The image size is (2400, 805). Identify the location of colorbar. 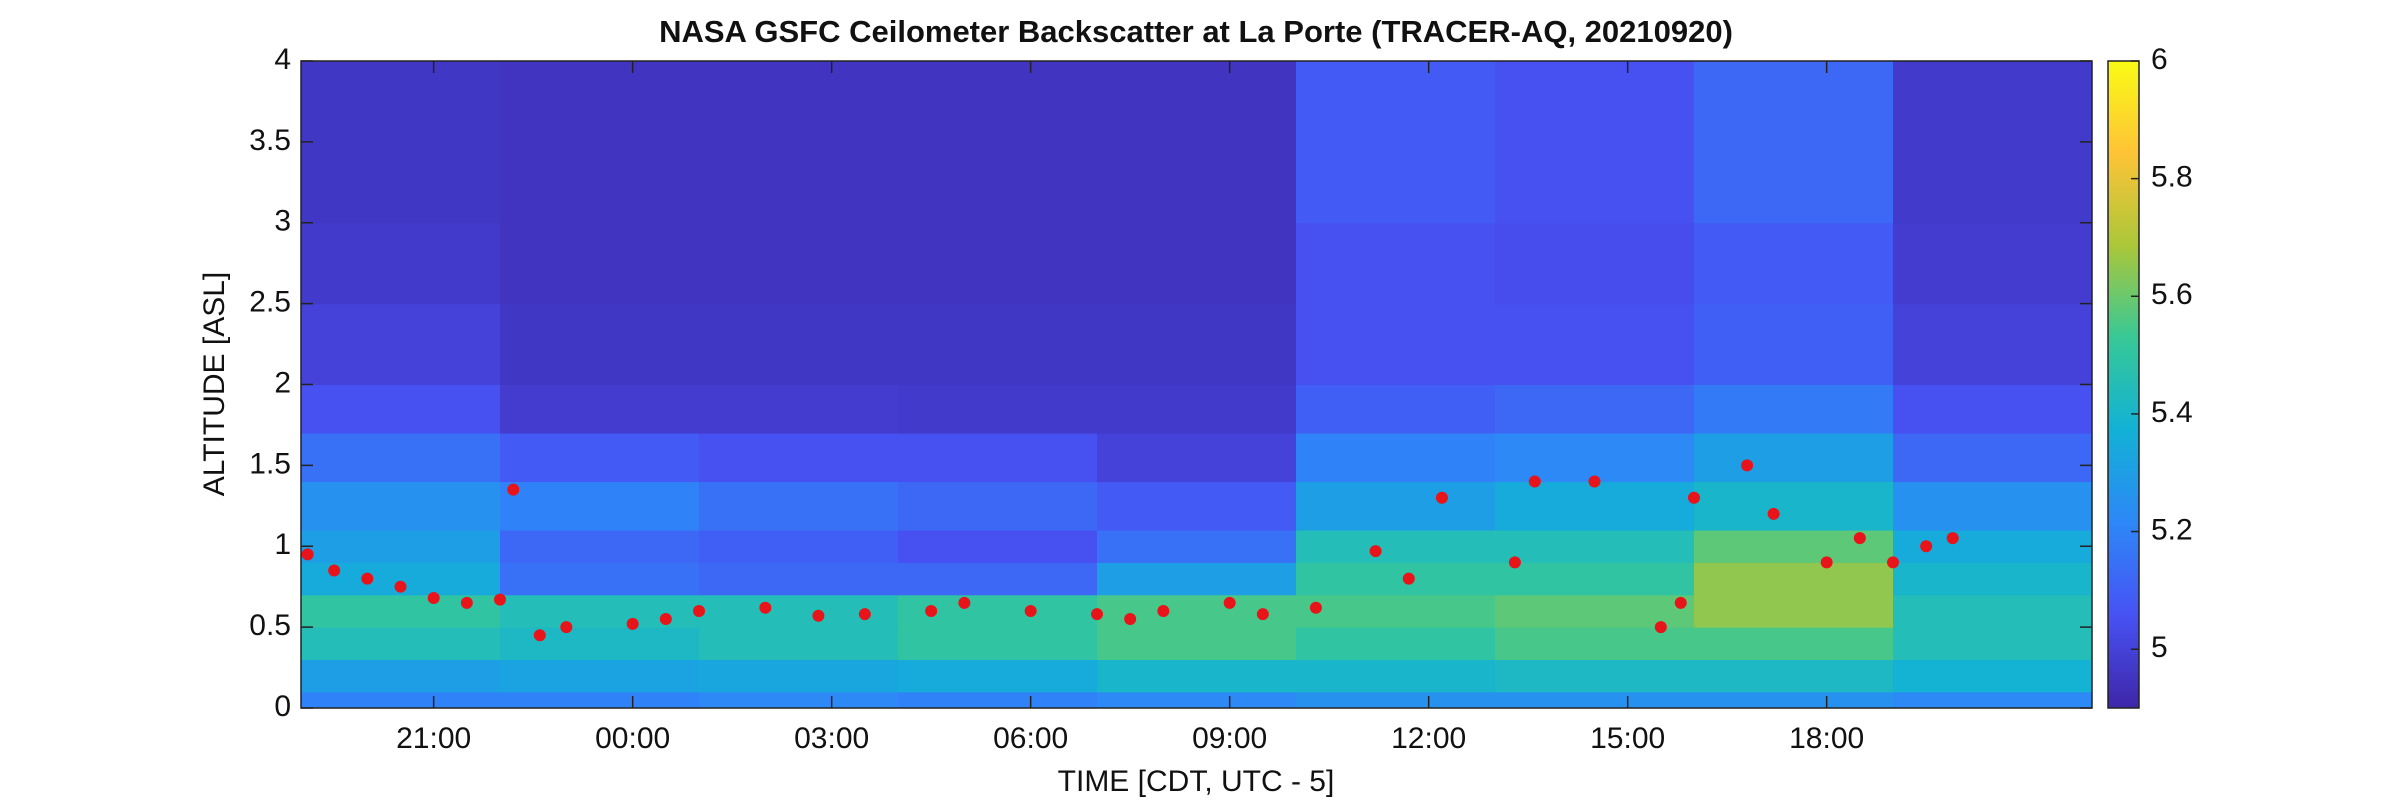
(2123, 384).